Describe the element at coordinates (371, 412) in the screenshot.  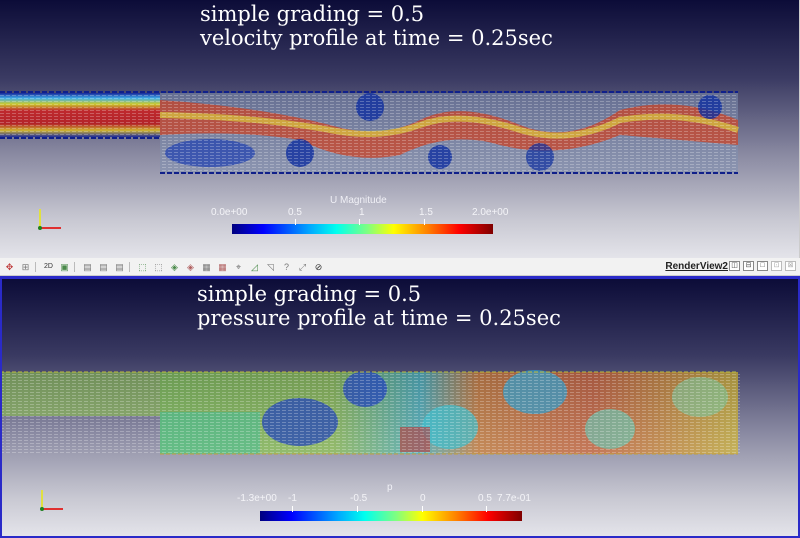
I see `pressure-field-plot` at that location.